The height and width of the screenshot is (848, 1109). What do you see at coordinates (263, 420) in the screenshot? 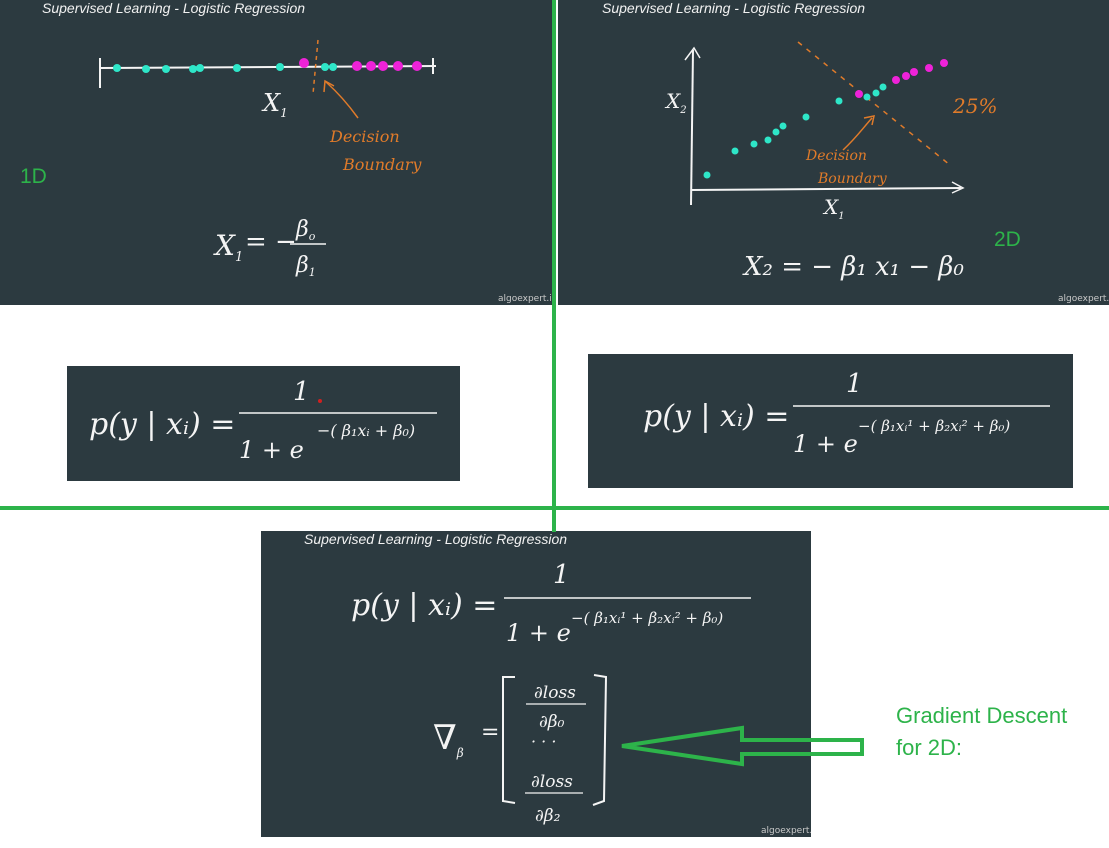
I see `formula-1d: p(y | xᵢ) = 1 1 + e −( β₁xᵢ + β₀)` at bounding box center [263, 420].